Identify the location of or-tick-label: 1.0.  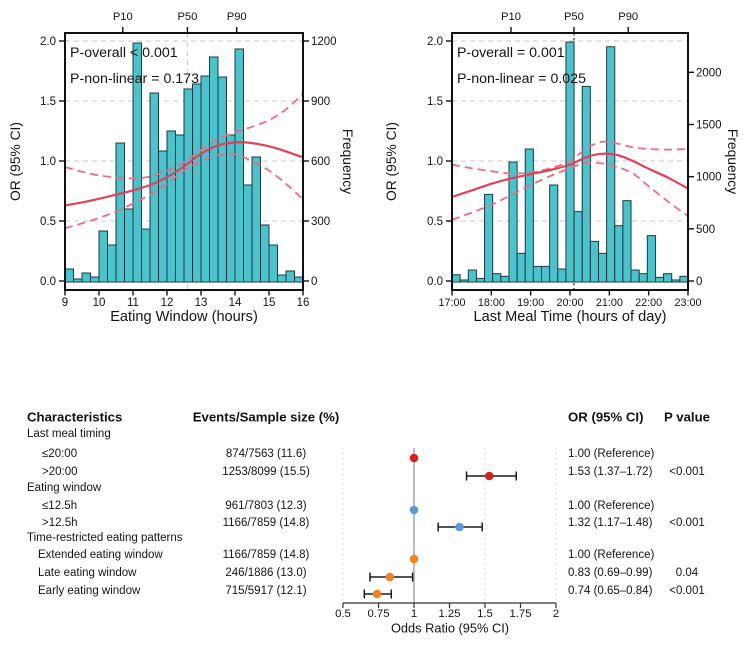
(435, 162).